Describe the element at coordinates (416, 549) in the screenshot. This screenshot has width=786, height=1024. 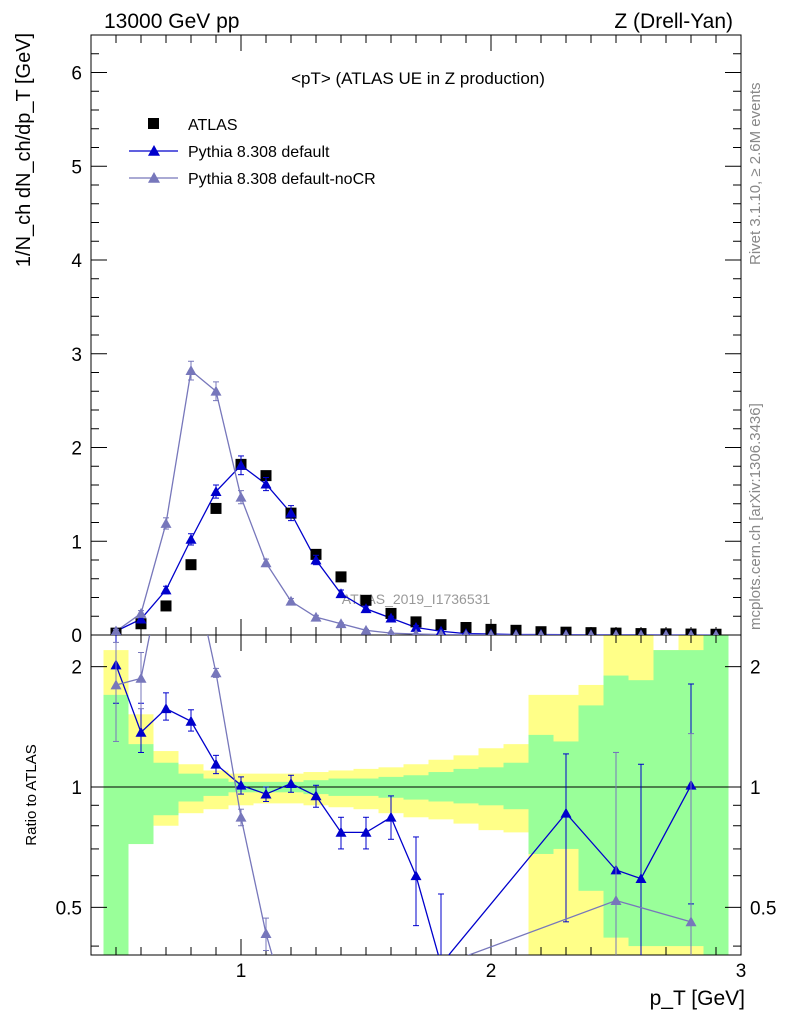
I see `series-line` at that location.